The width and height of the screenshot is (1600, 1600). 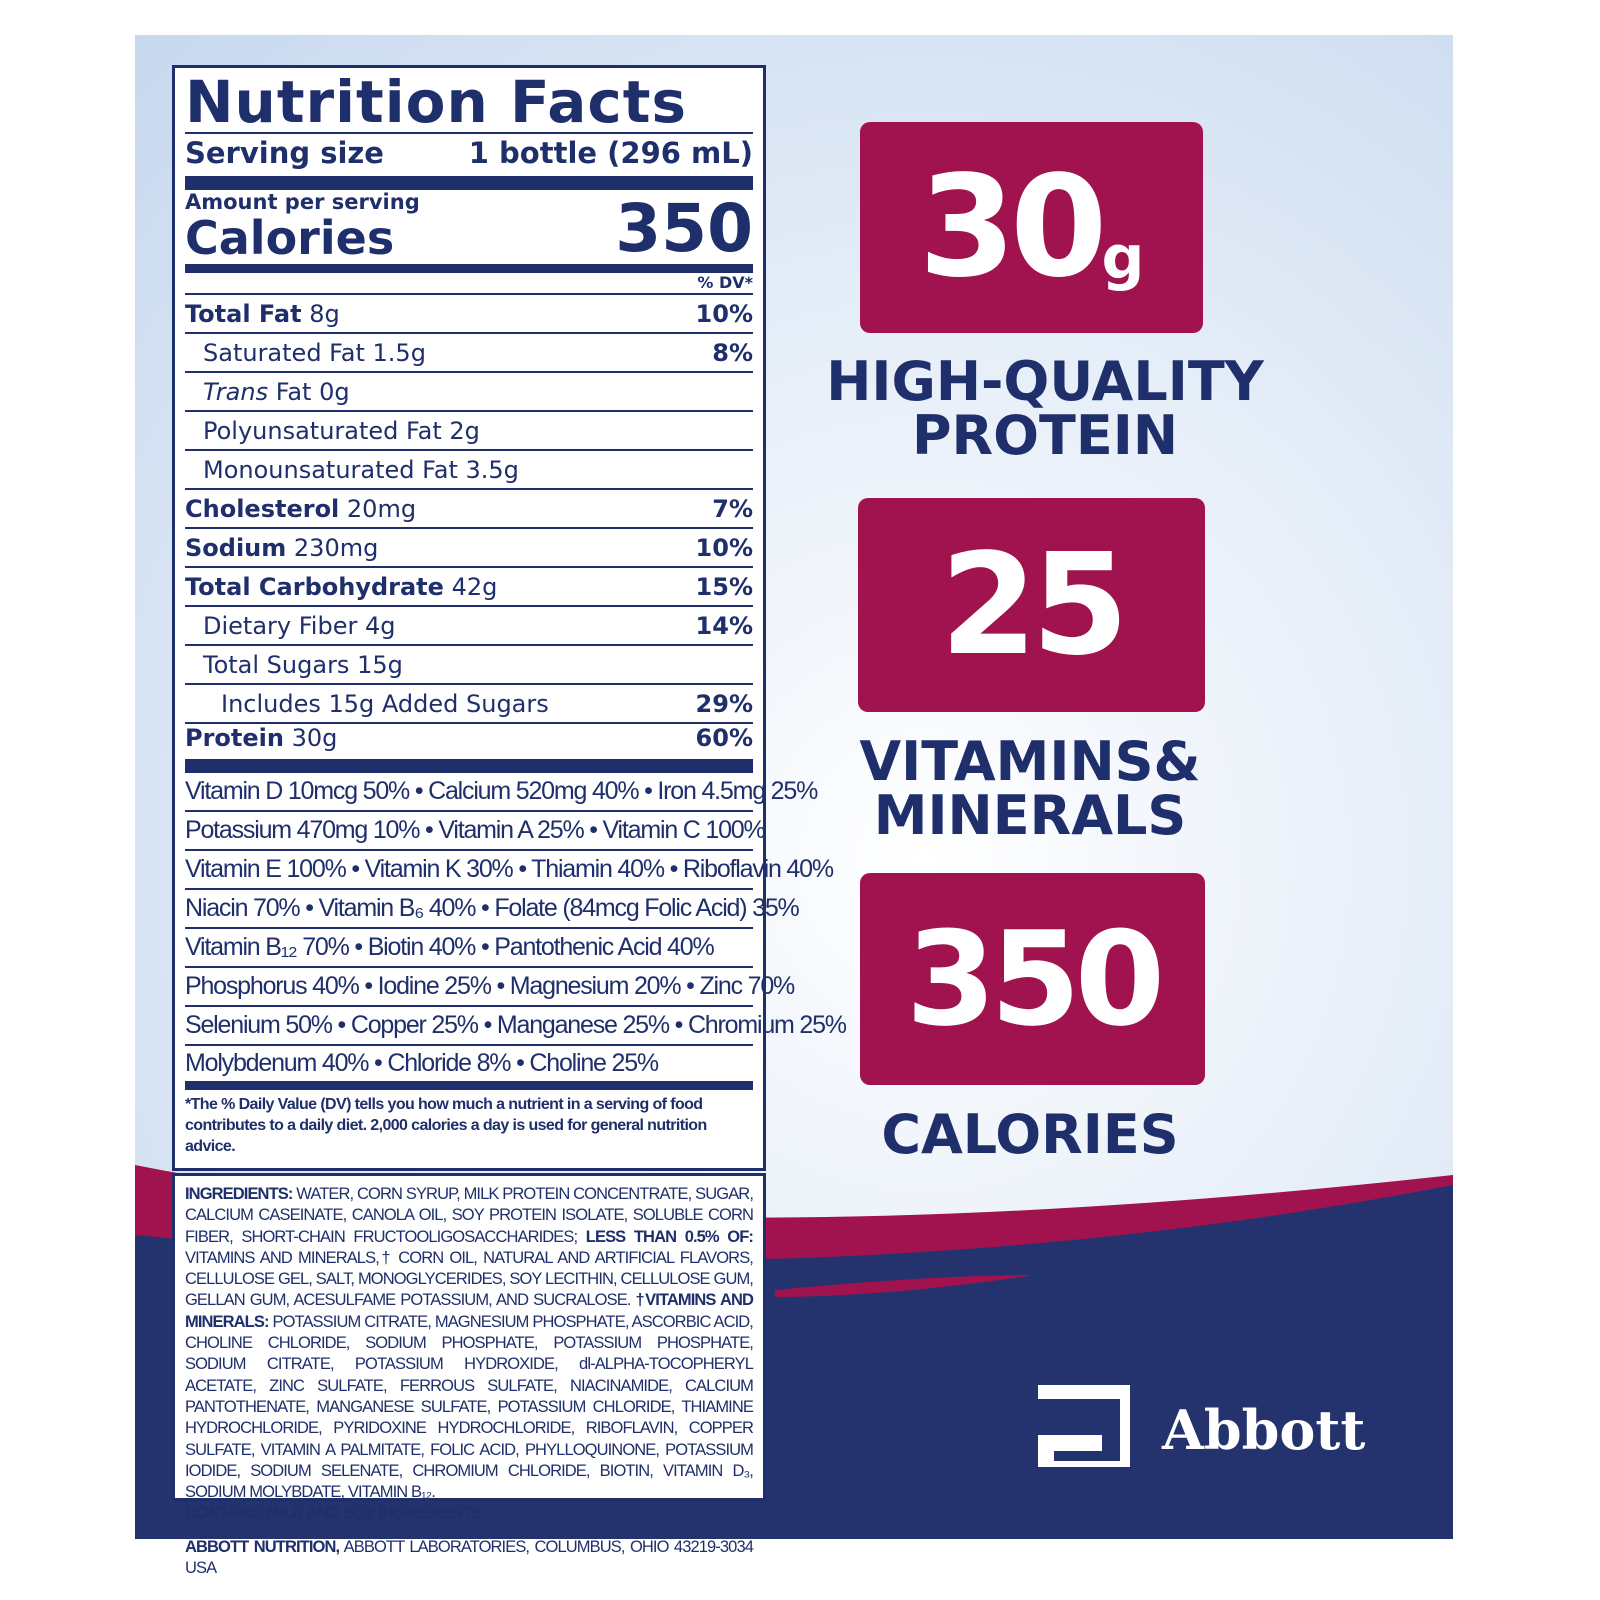 What do you see at coordinates (314, 352) in the screenshot?
I see `nutrient-amount: Saturated Fat 1.5g` at bounding box center [314, 352].